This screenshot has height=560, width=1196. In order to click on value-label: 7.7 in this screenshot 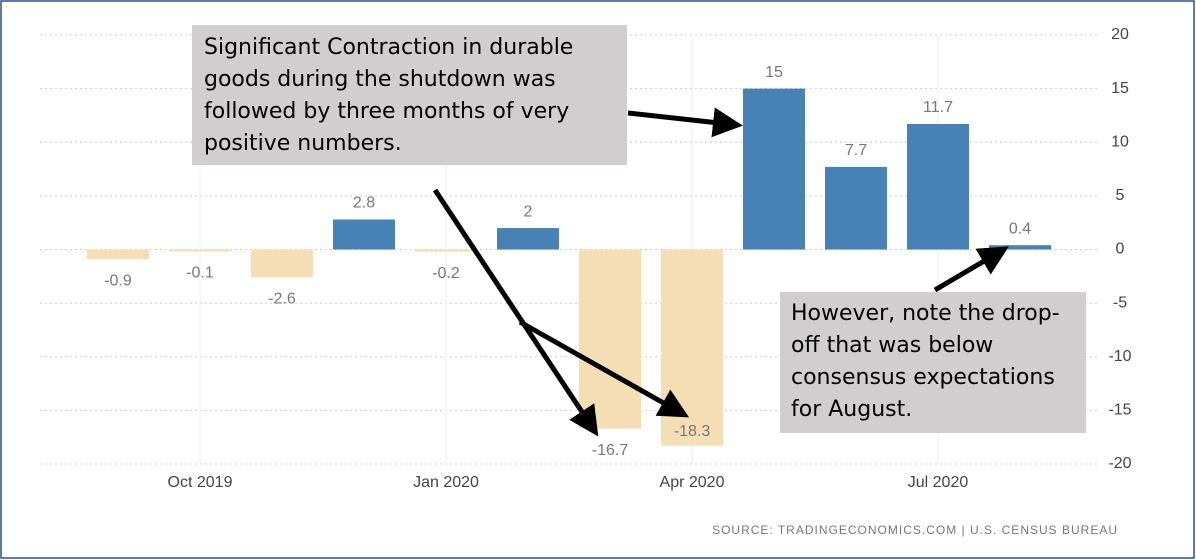, I will do `click(856, 150)`.